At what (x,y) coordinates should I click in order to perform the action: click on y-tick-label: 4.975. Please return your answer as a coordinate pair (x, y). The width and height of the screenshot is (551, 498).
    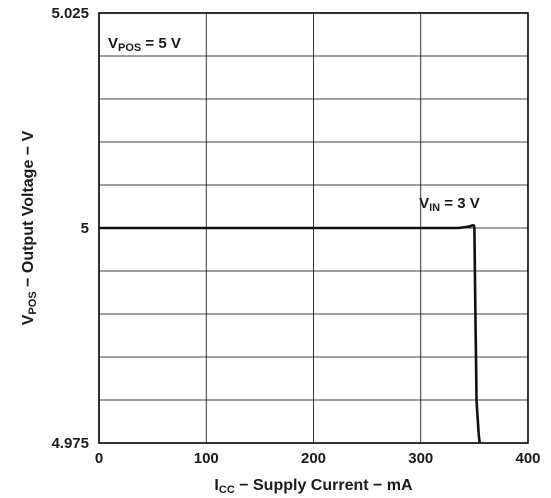
    Looking at the image, I should click on (70, 443).